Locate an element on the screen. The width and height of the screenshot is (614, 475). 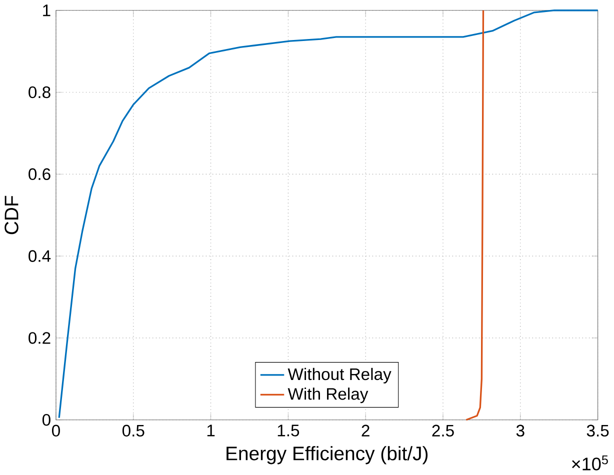
legend-label: Without Relay is located at coordinates (340, 376).